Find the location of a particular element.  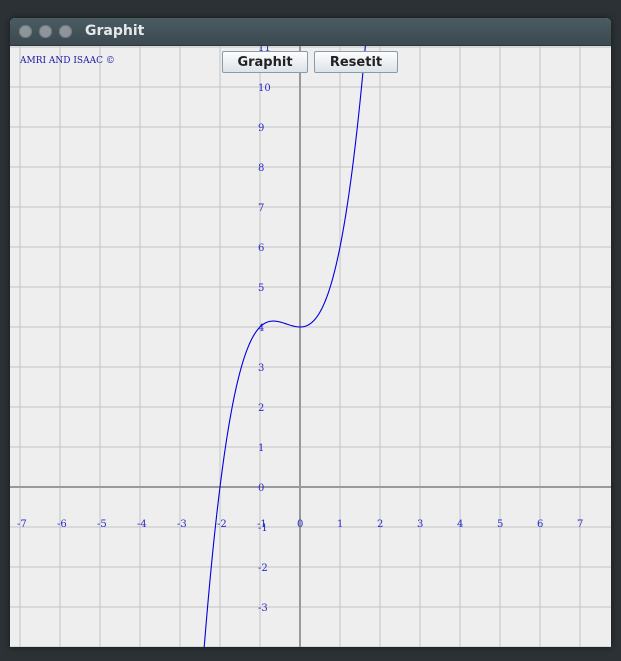

y-tick-label: 6 is located at coordinates (261, 248).